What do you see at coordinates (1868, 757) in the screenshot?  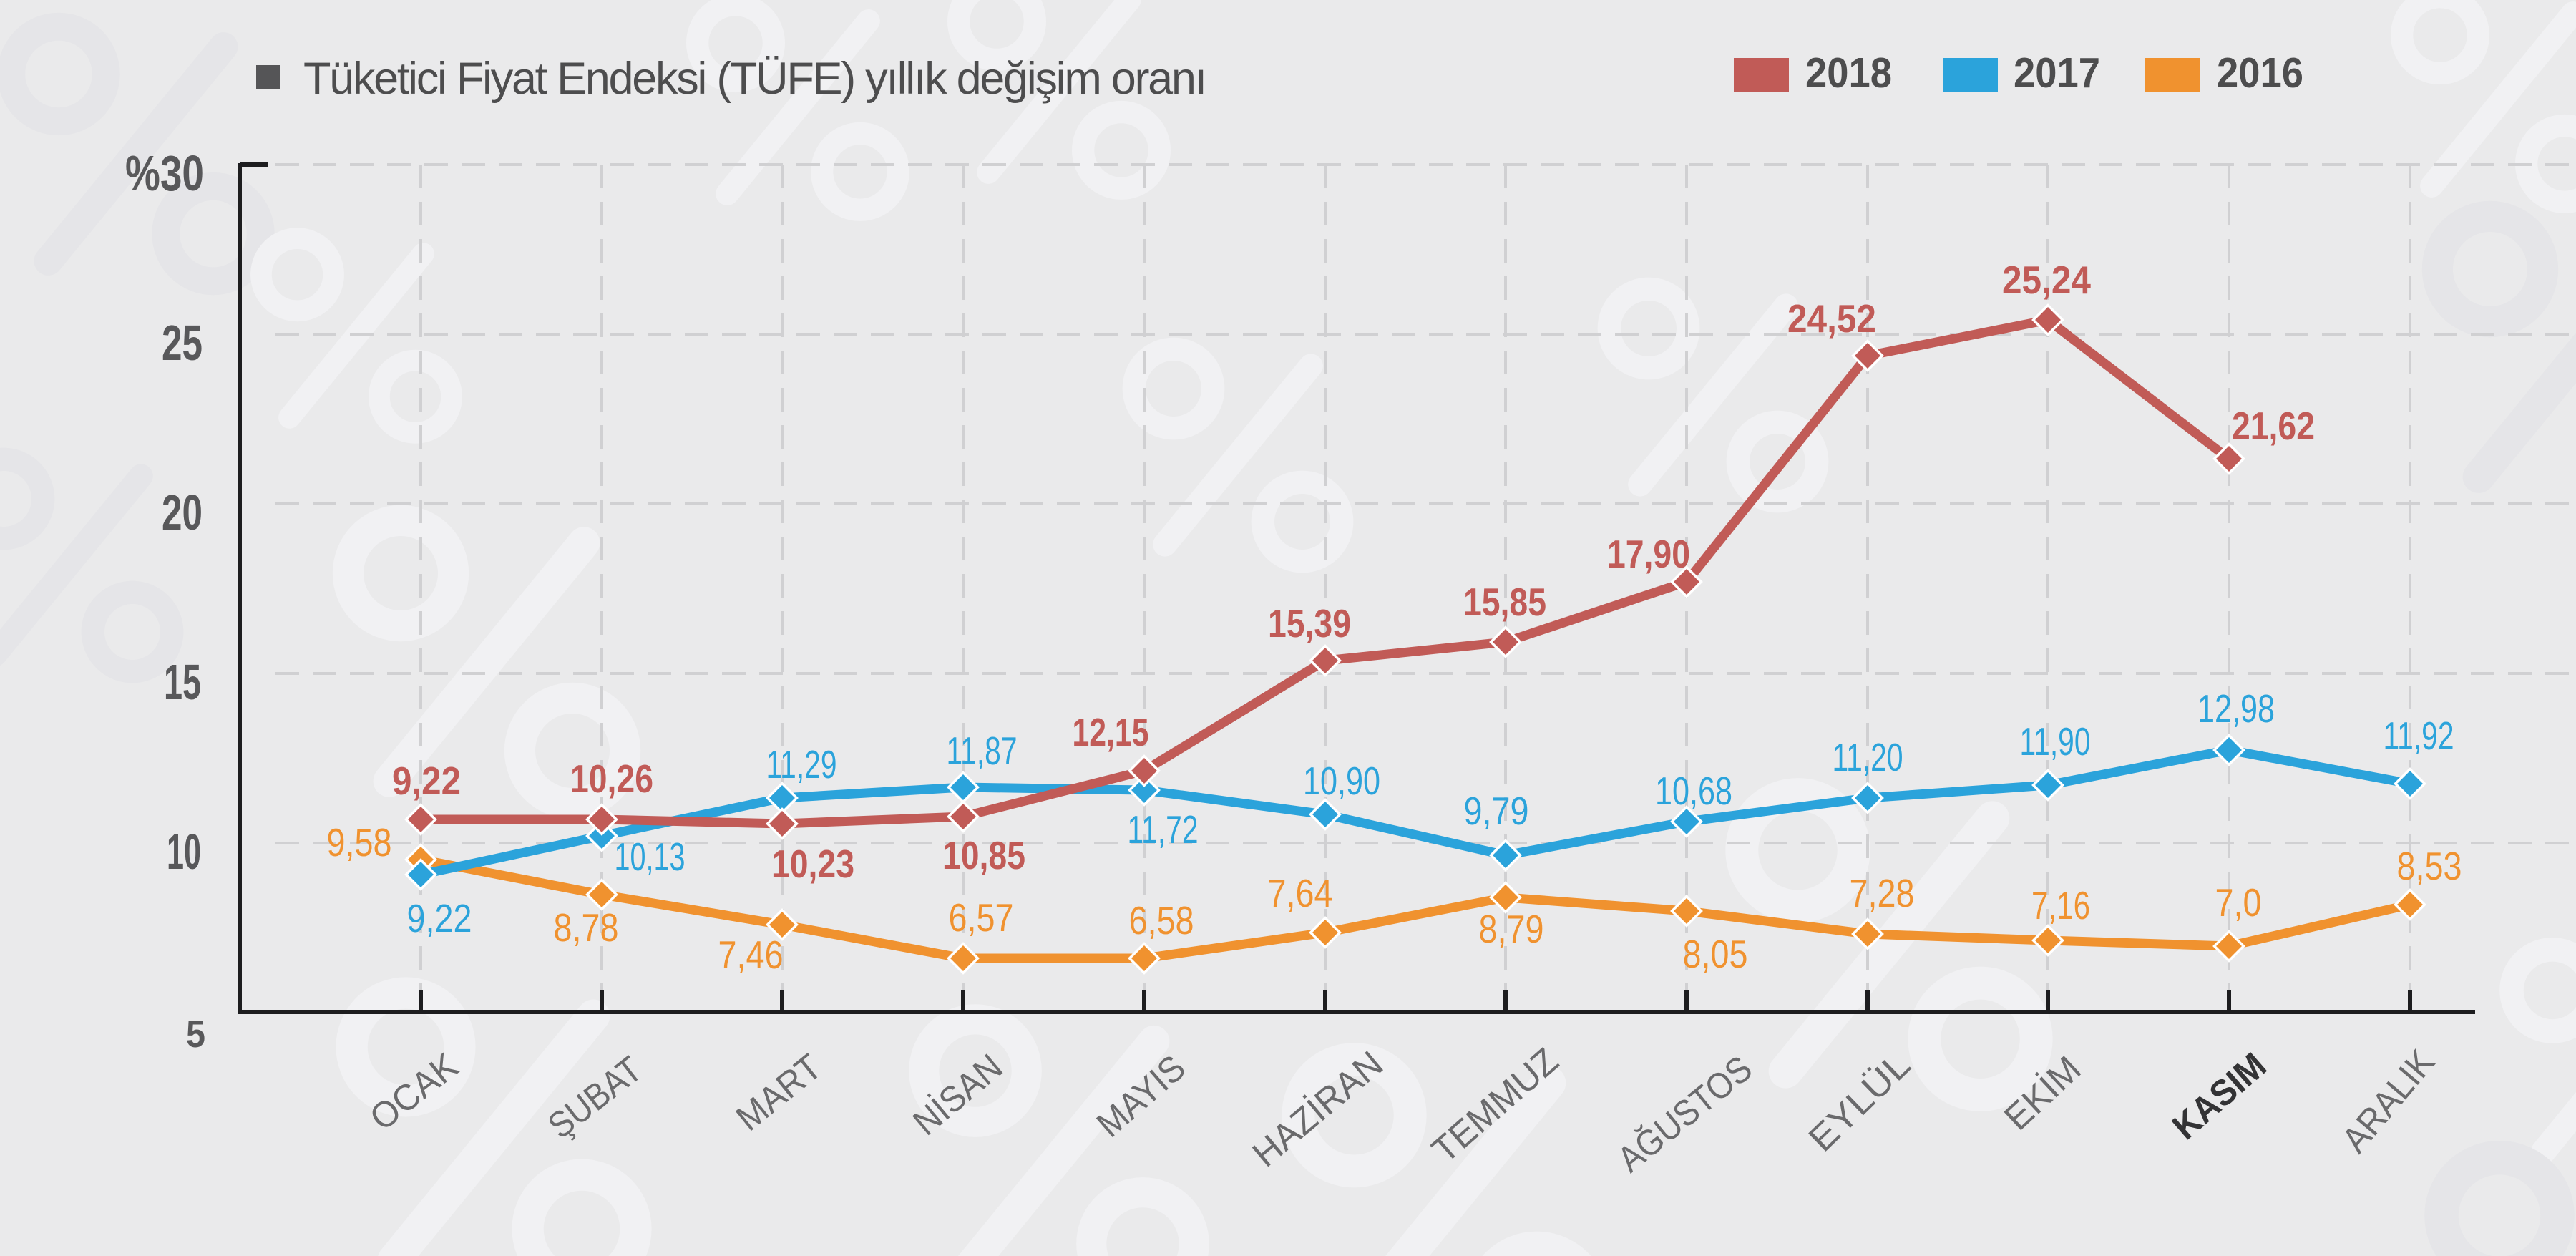 I see `svg-text: 11,20` at bounding box center [1868, 757].